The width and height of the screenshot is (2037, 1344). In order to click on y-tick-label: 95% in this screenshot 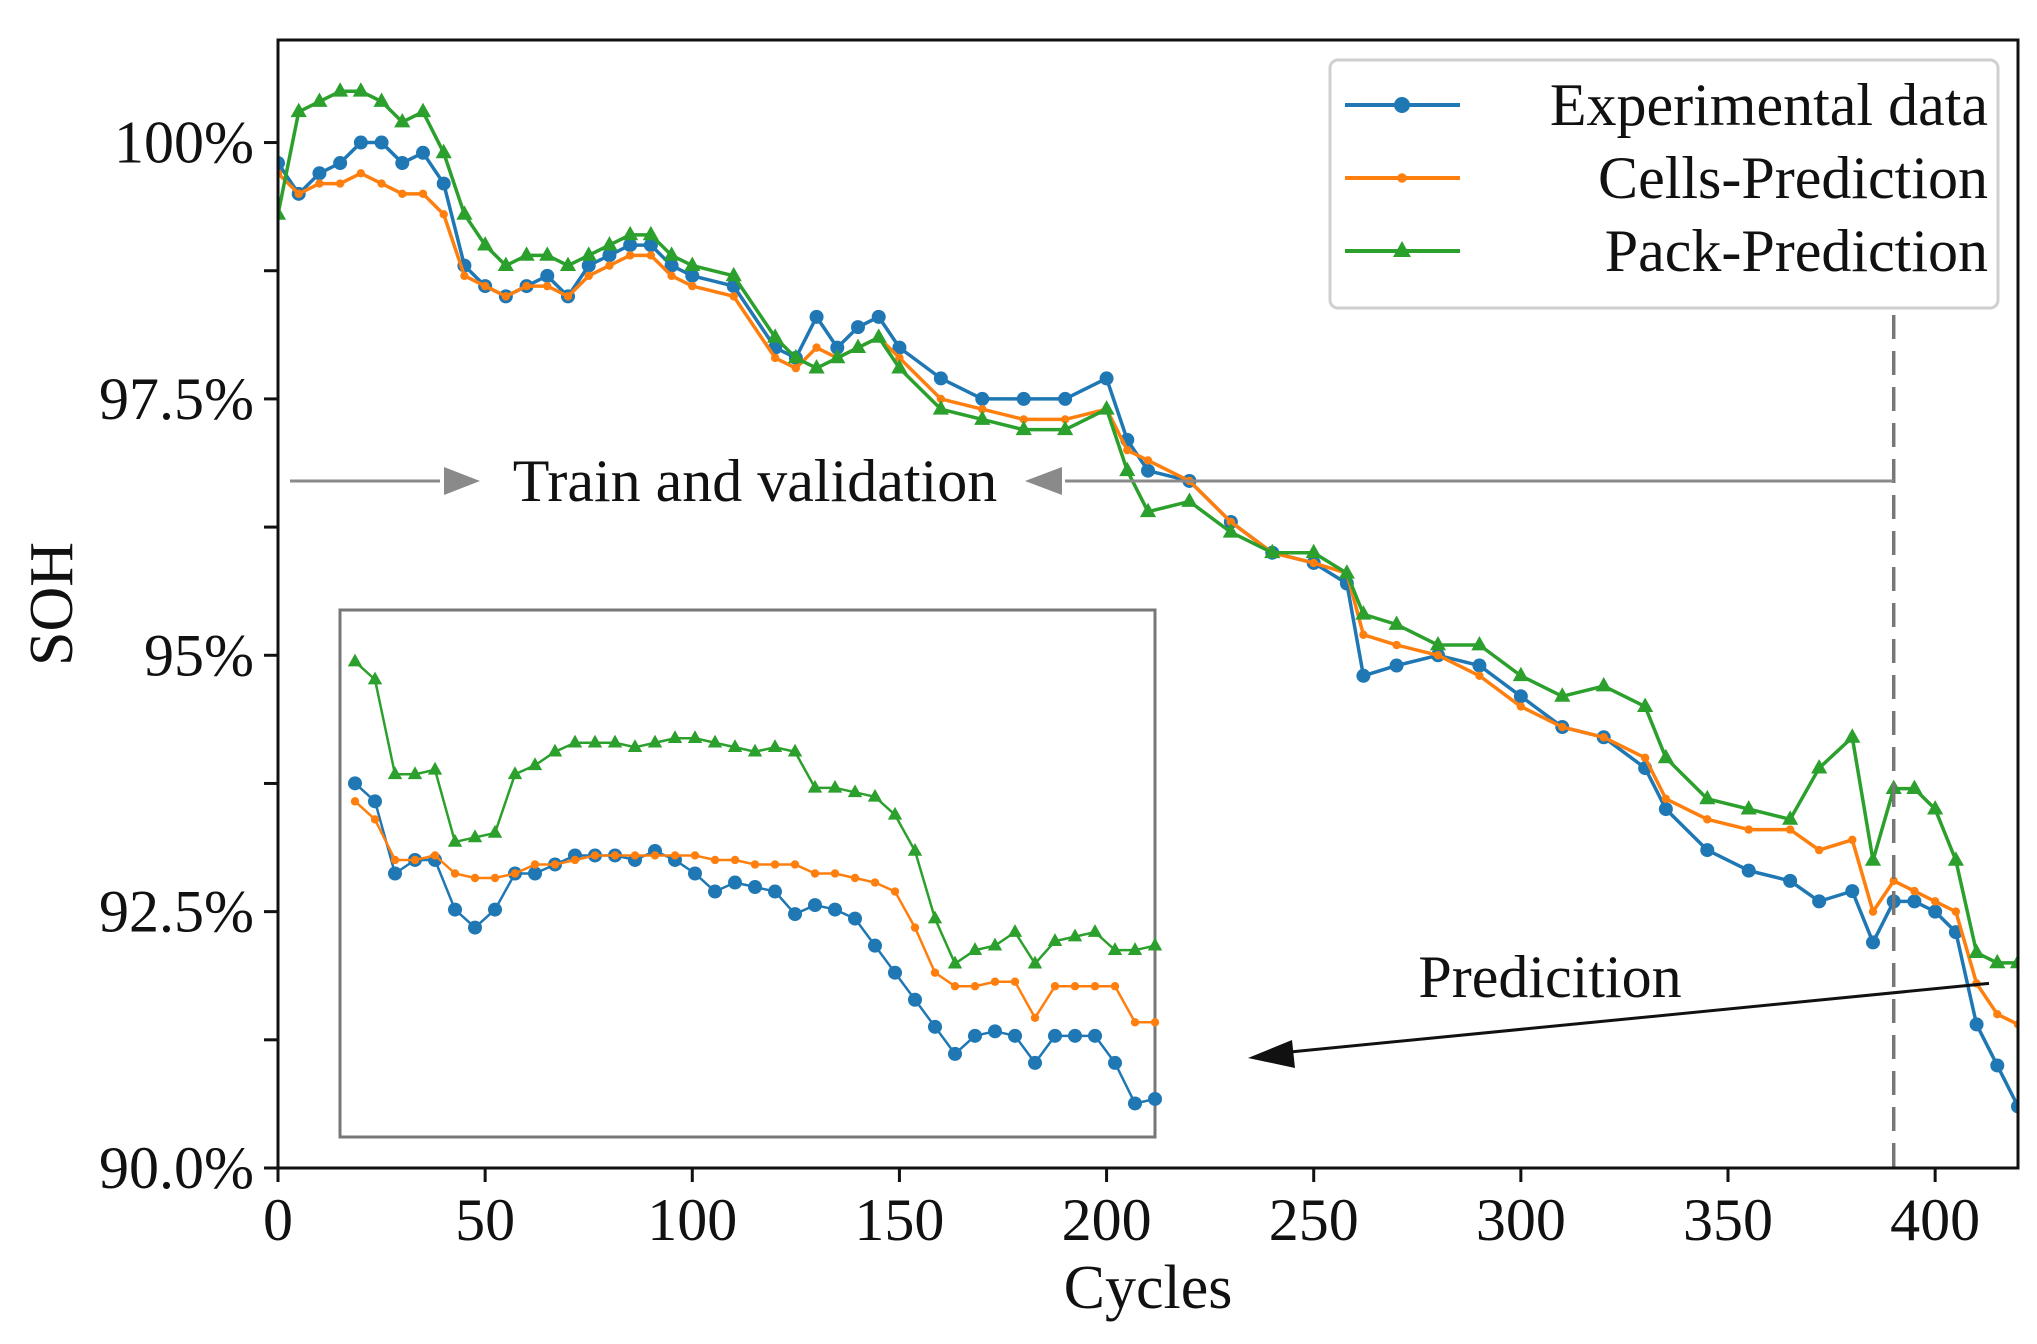, I will do `click(199, 655)`.